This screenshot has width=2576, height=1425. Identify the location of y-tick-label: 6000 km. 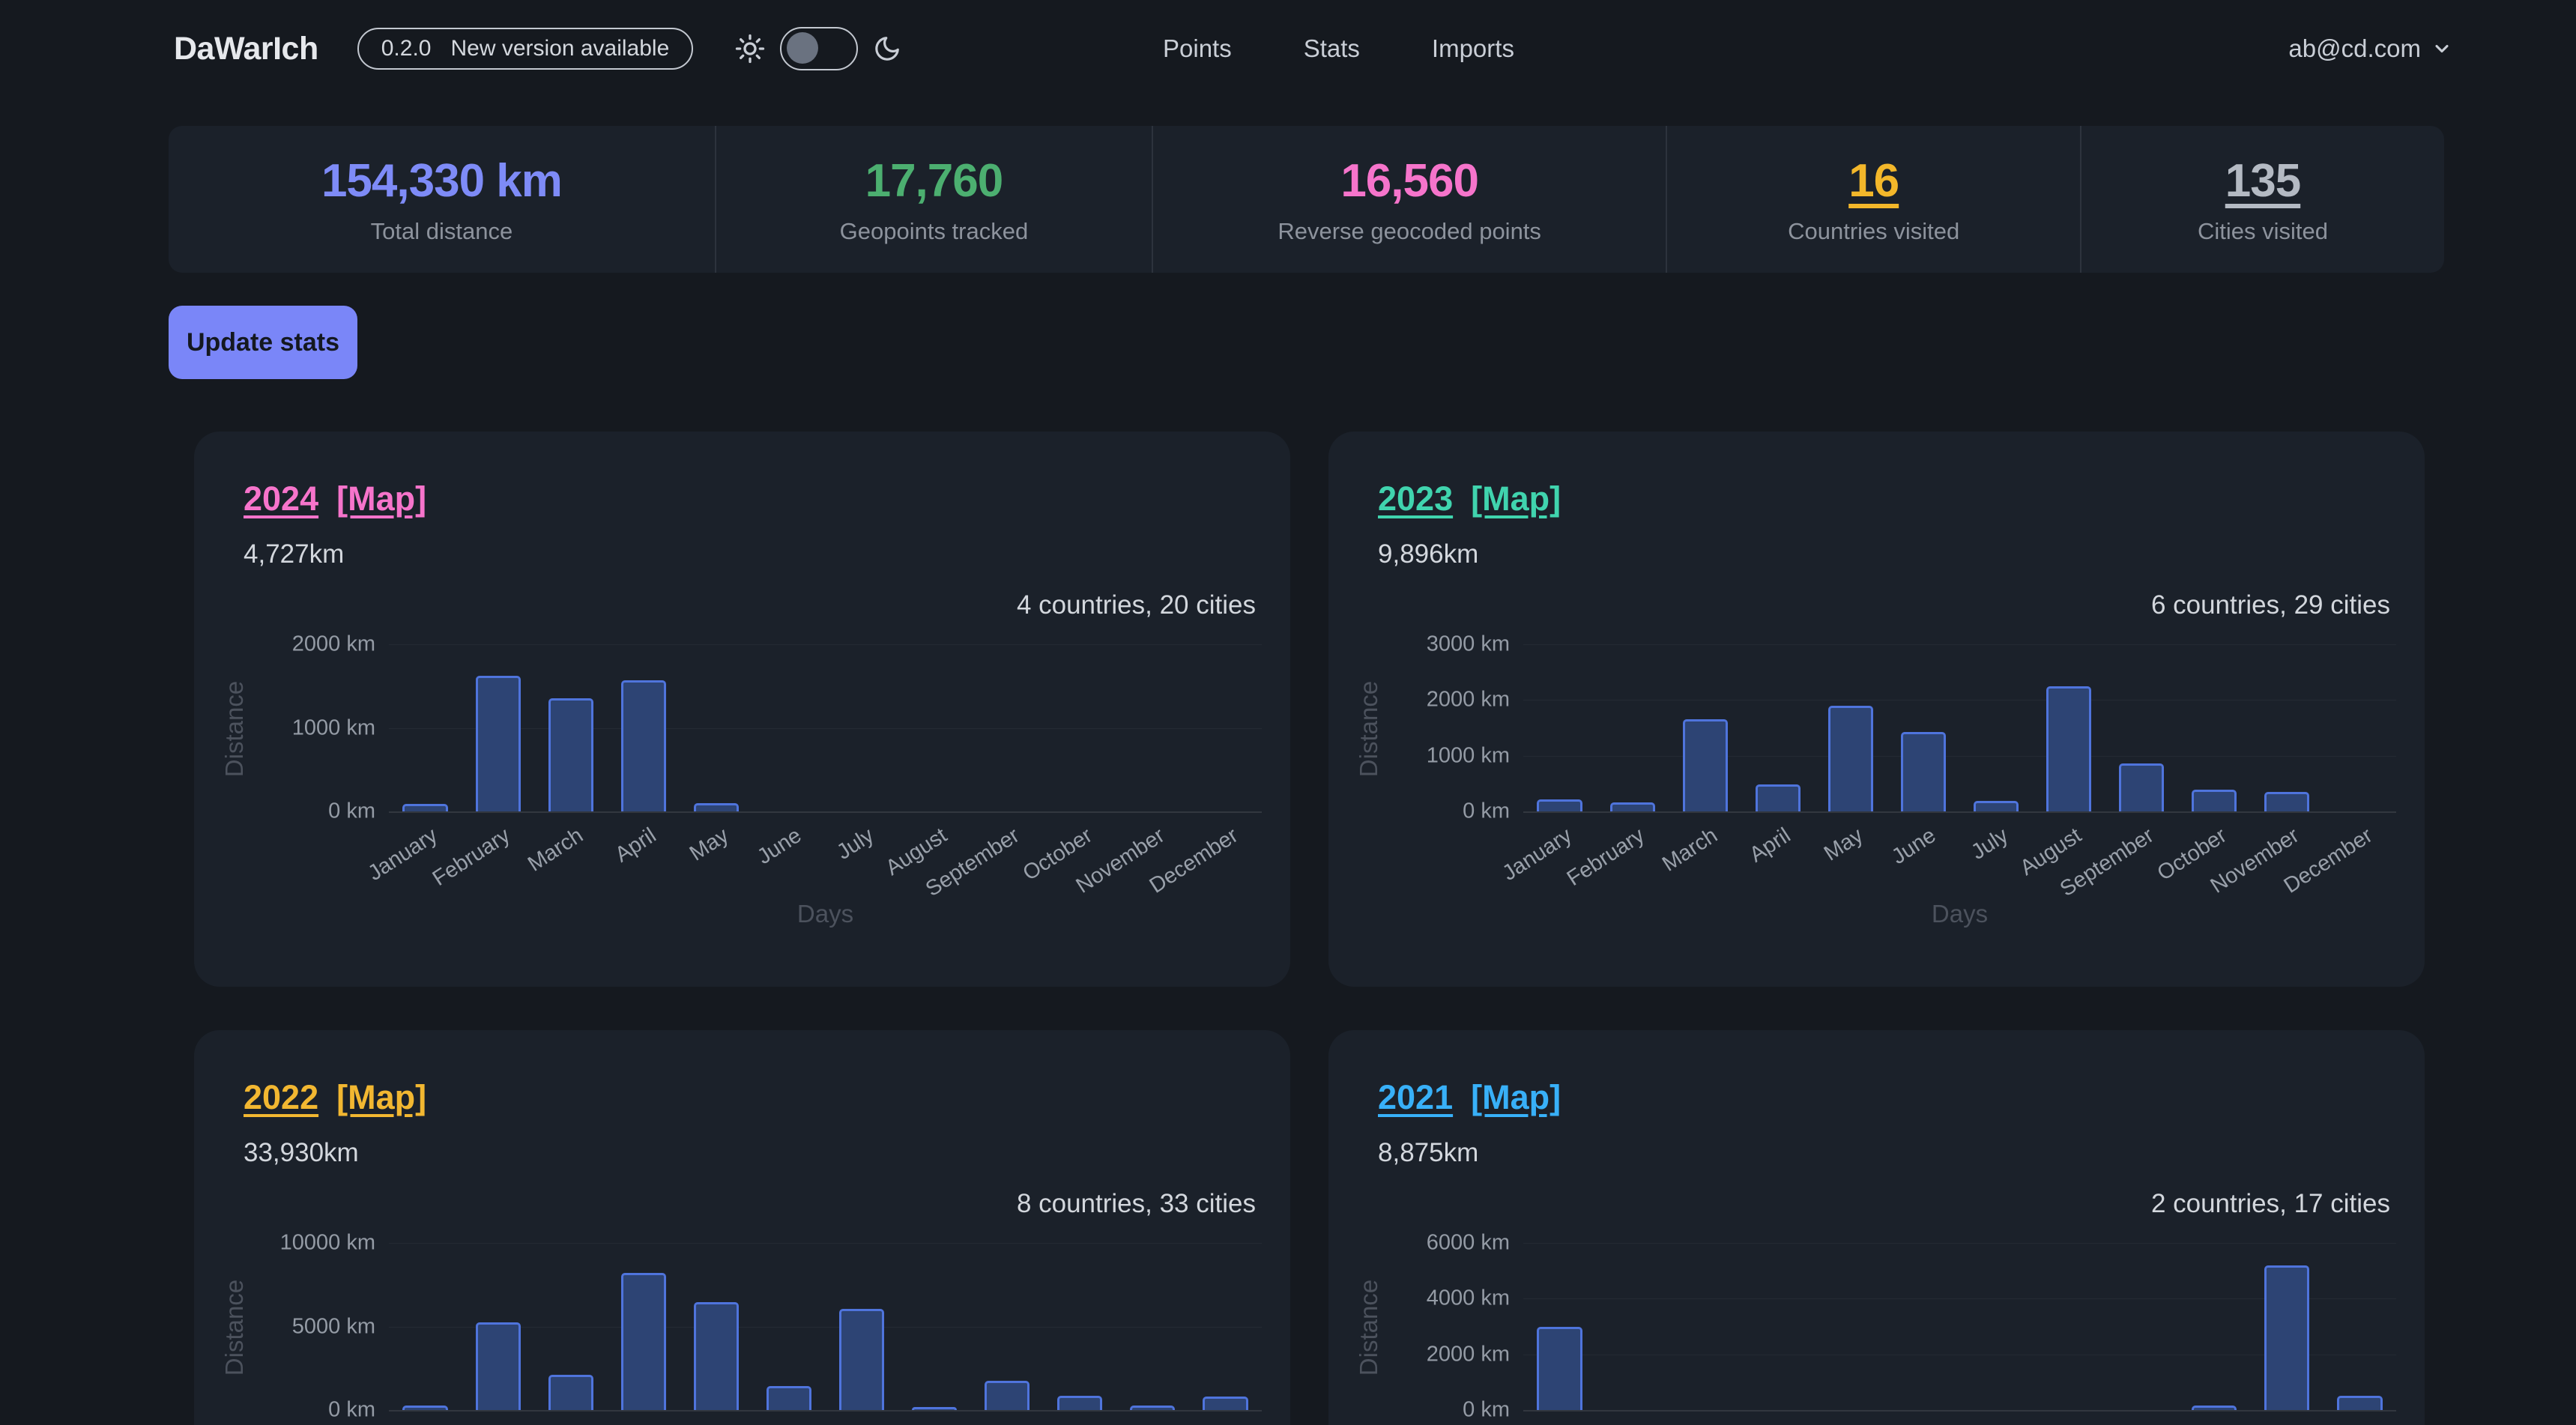
(1468, 1243).